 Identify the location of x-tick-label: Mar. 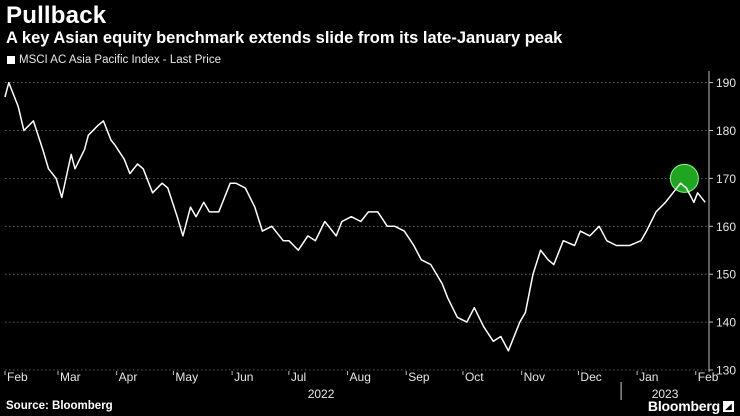
(70, 377).